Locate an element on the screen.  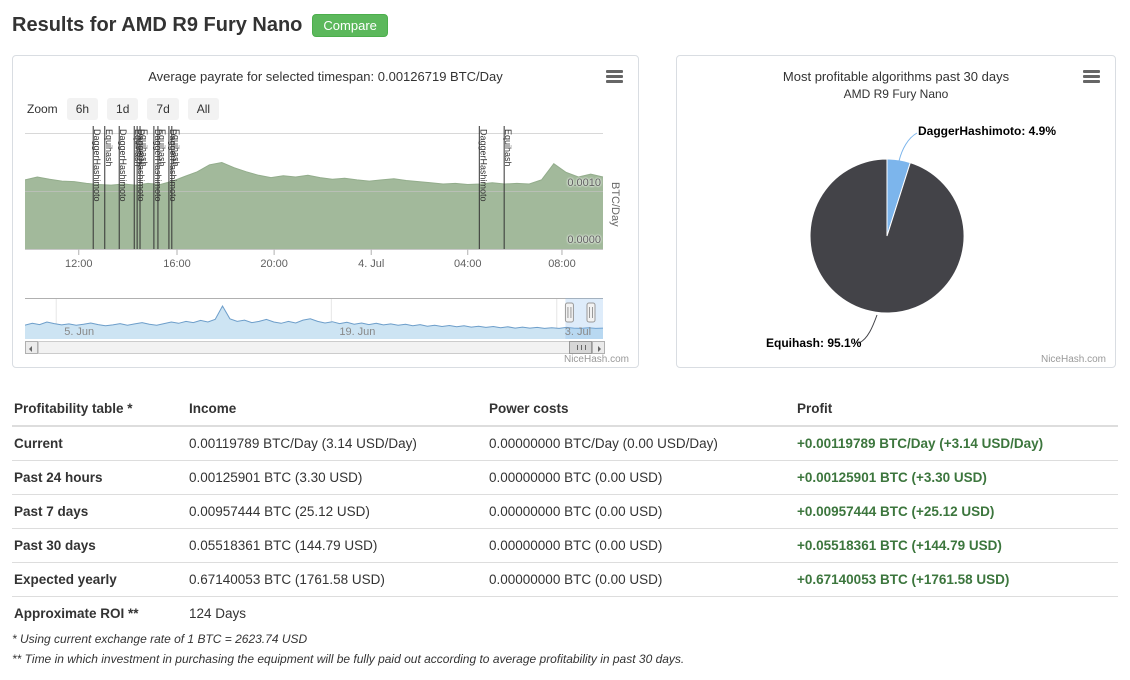
income-cell: 124 Days is located at coordinates (218, 613).